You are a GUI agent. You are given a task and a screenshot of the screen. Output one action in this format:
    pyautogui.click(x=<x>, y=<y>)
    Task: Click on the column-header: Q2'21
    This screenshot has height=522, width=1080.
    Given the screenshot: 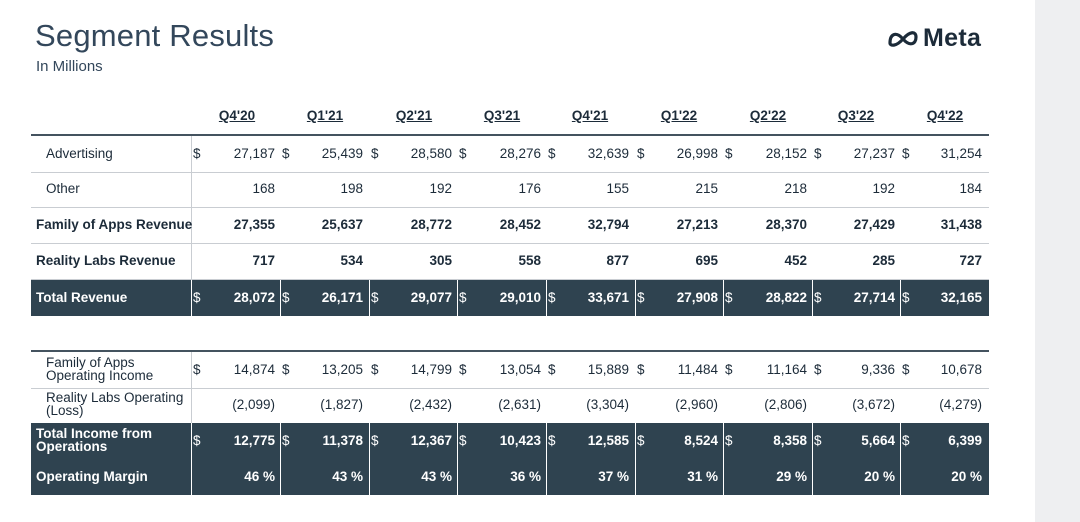 What is the action you would take?
    pyautogui.click(x=414, y=115)
    